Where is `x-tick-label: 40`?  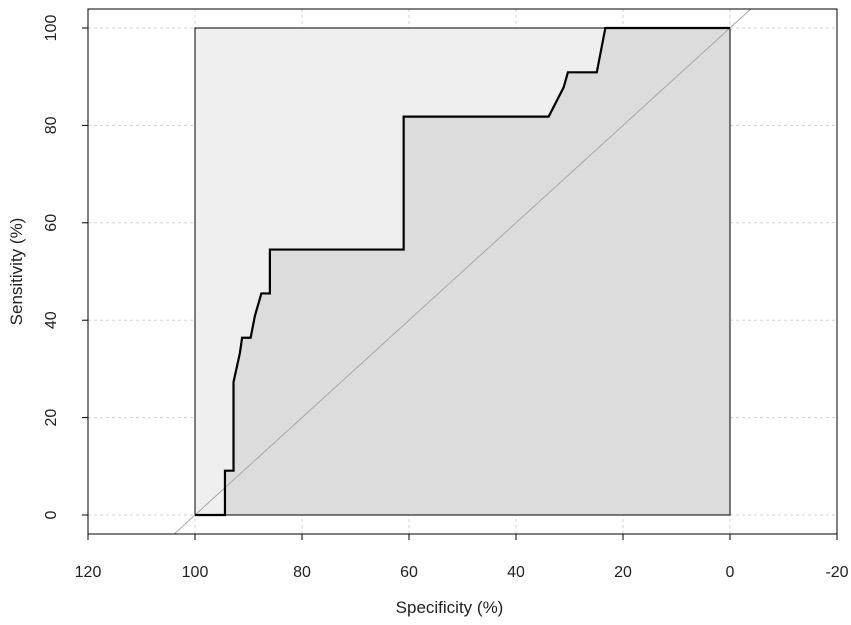
x-tick-label: 40 is located at coordinates (516, 572).